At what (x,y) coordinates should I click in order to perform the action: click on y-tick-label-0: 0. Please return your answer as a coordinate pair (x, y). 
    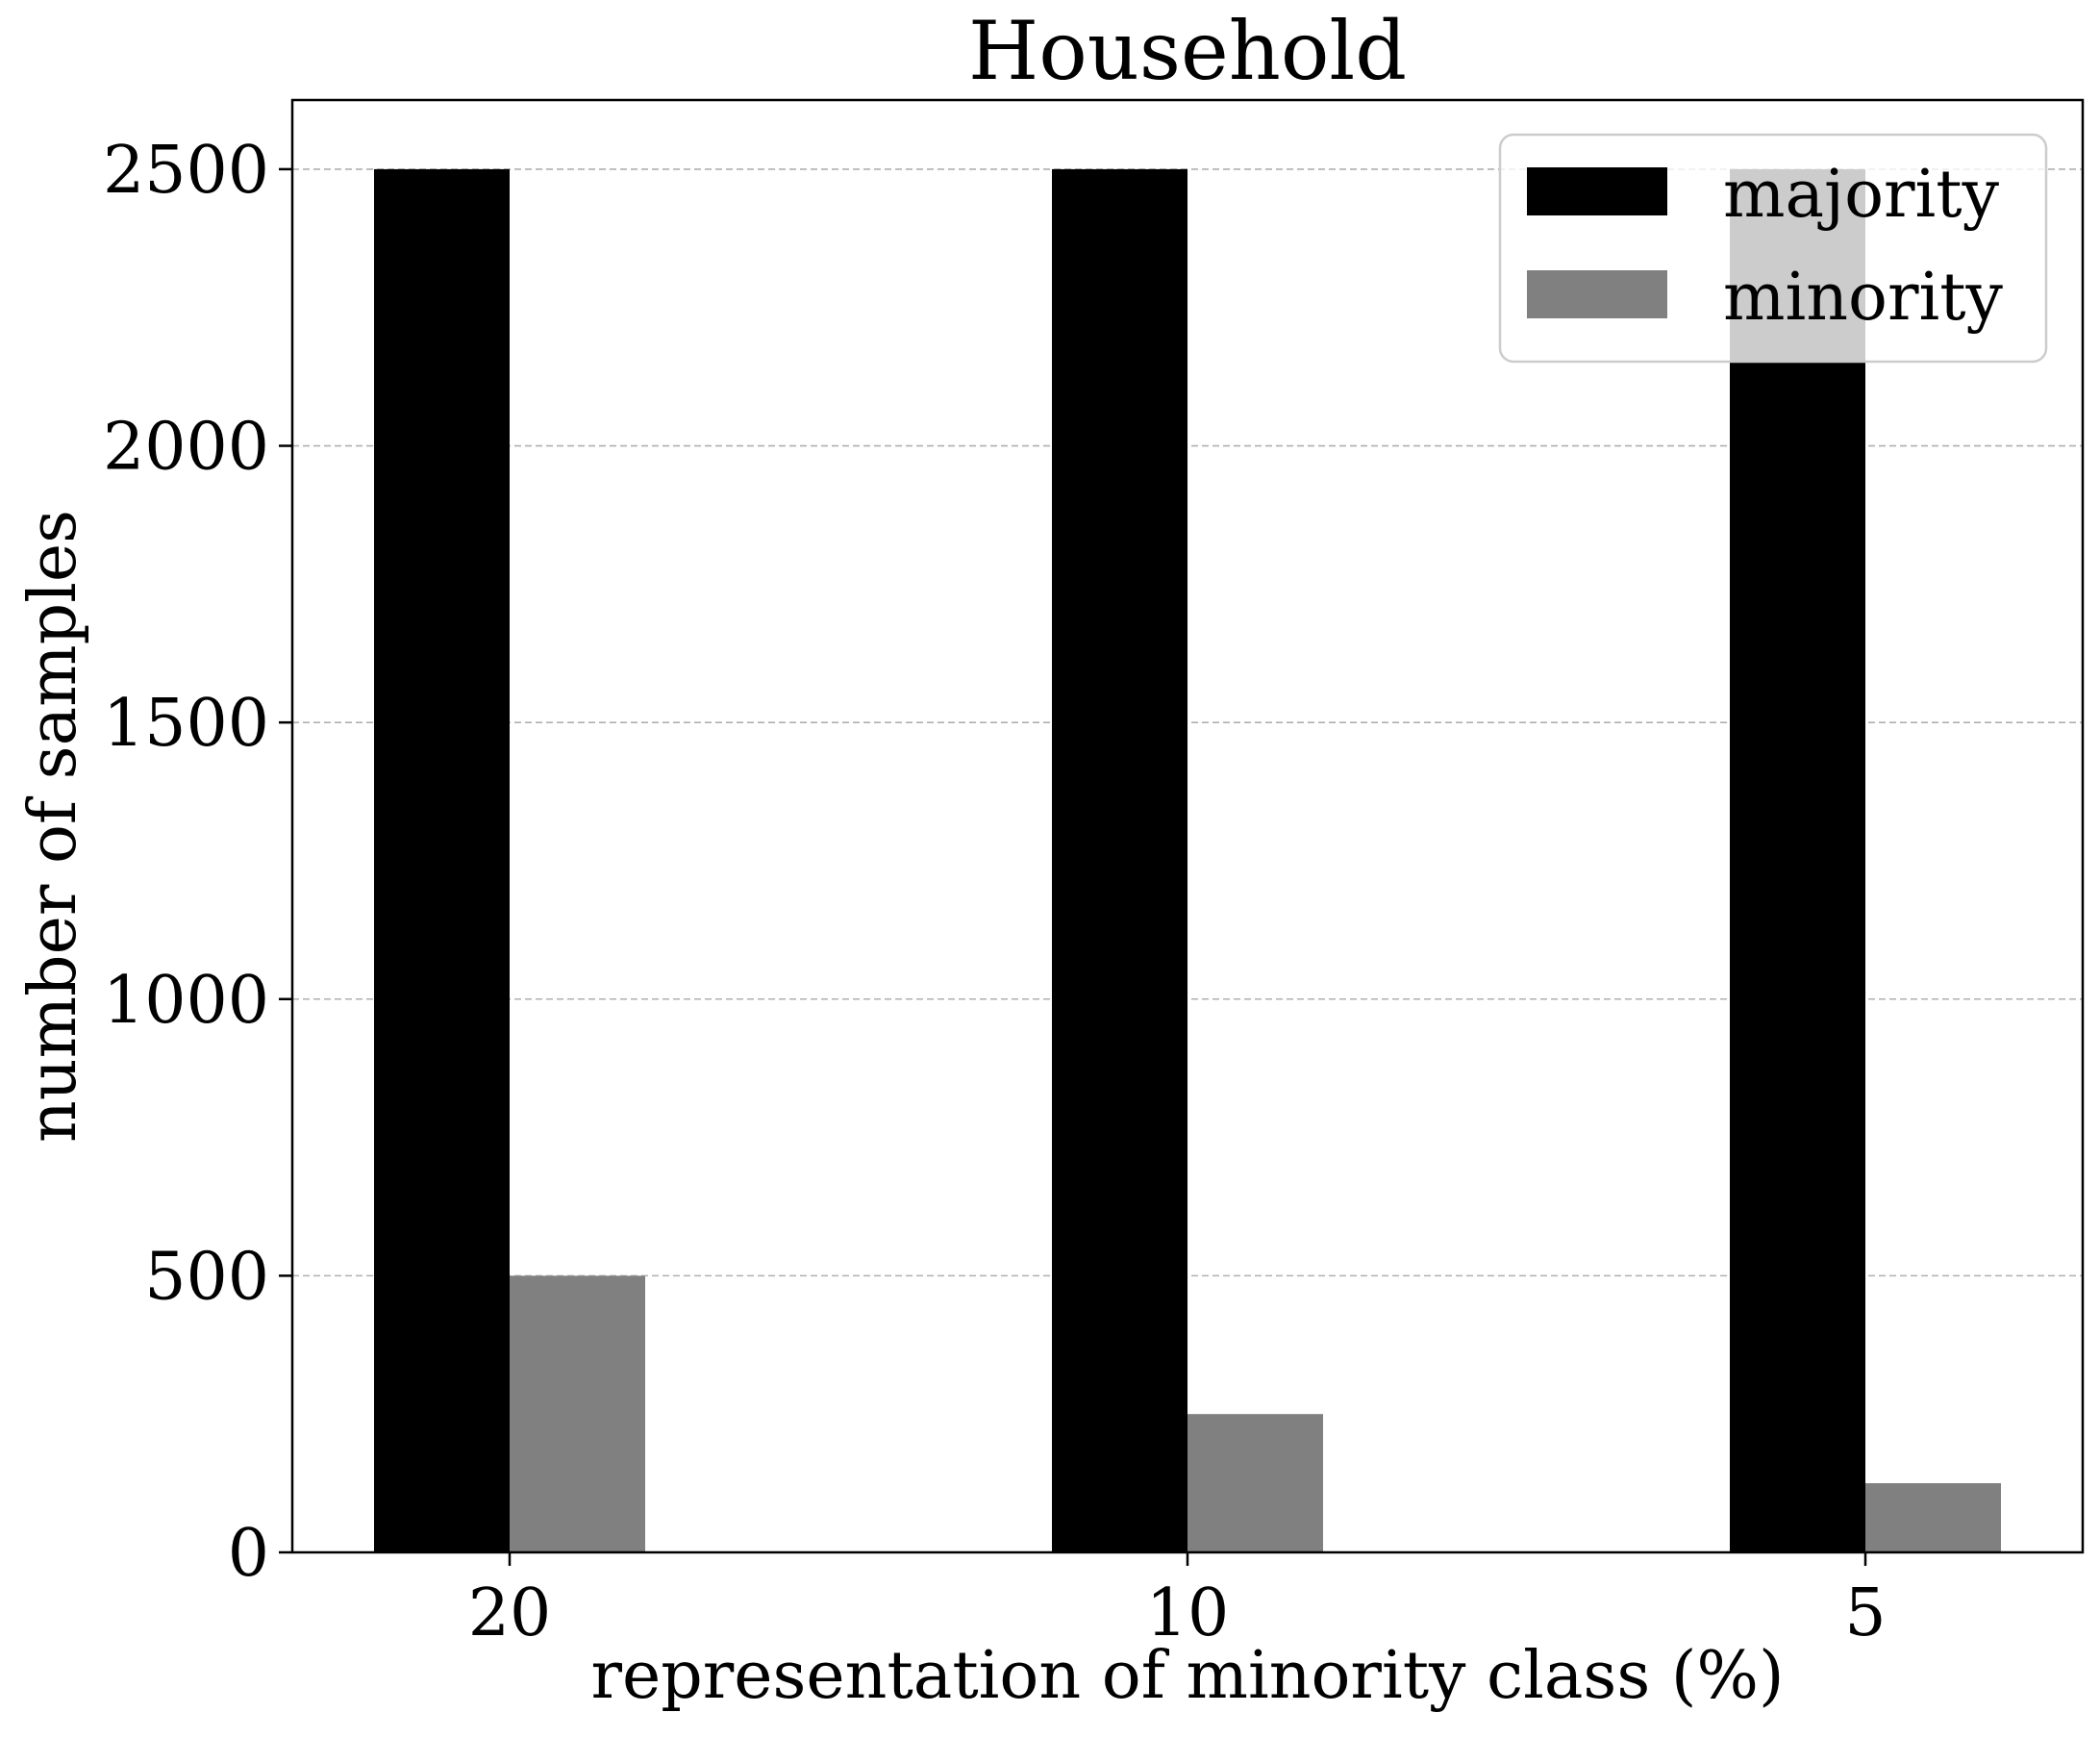
    Looking at the image, I should click on (248, 1554).